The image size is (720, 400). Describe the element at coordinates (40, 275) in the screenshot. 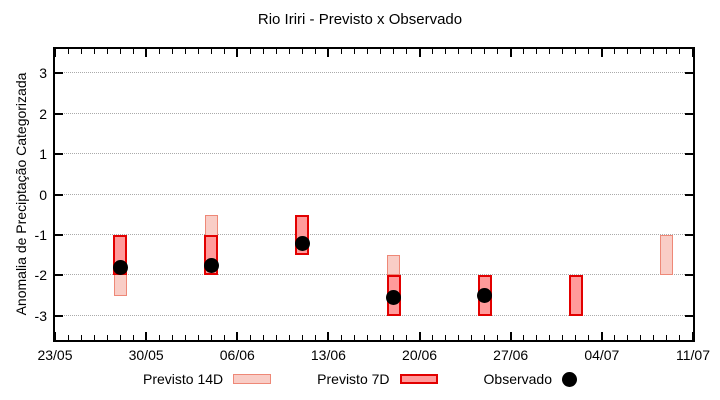

I see `y-tick-label: -2` at that location.